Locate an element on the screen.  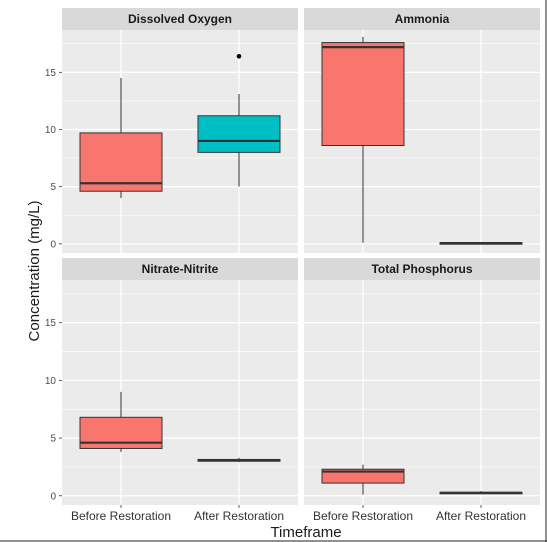
strip-total-phosphorus is located at coordinates (422, 269).